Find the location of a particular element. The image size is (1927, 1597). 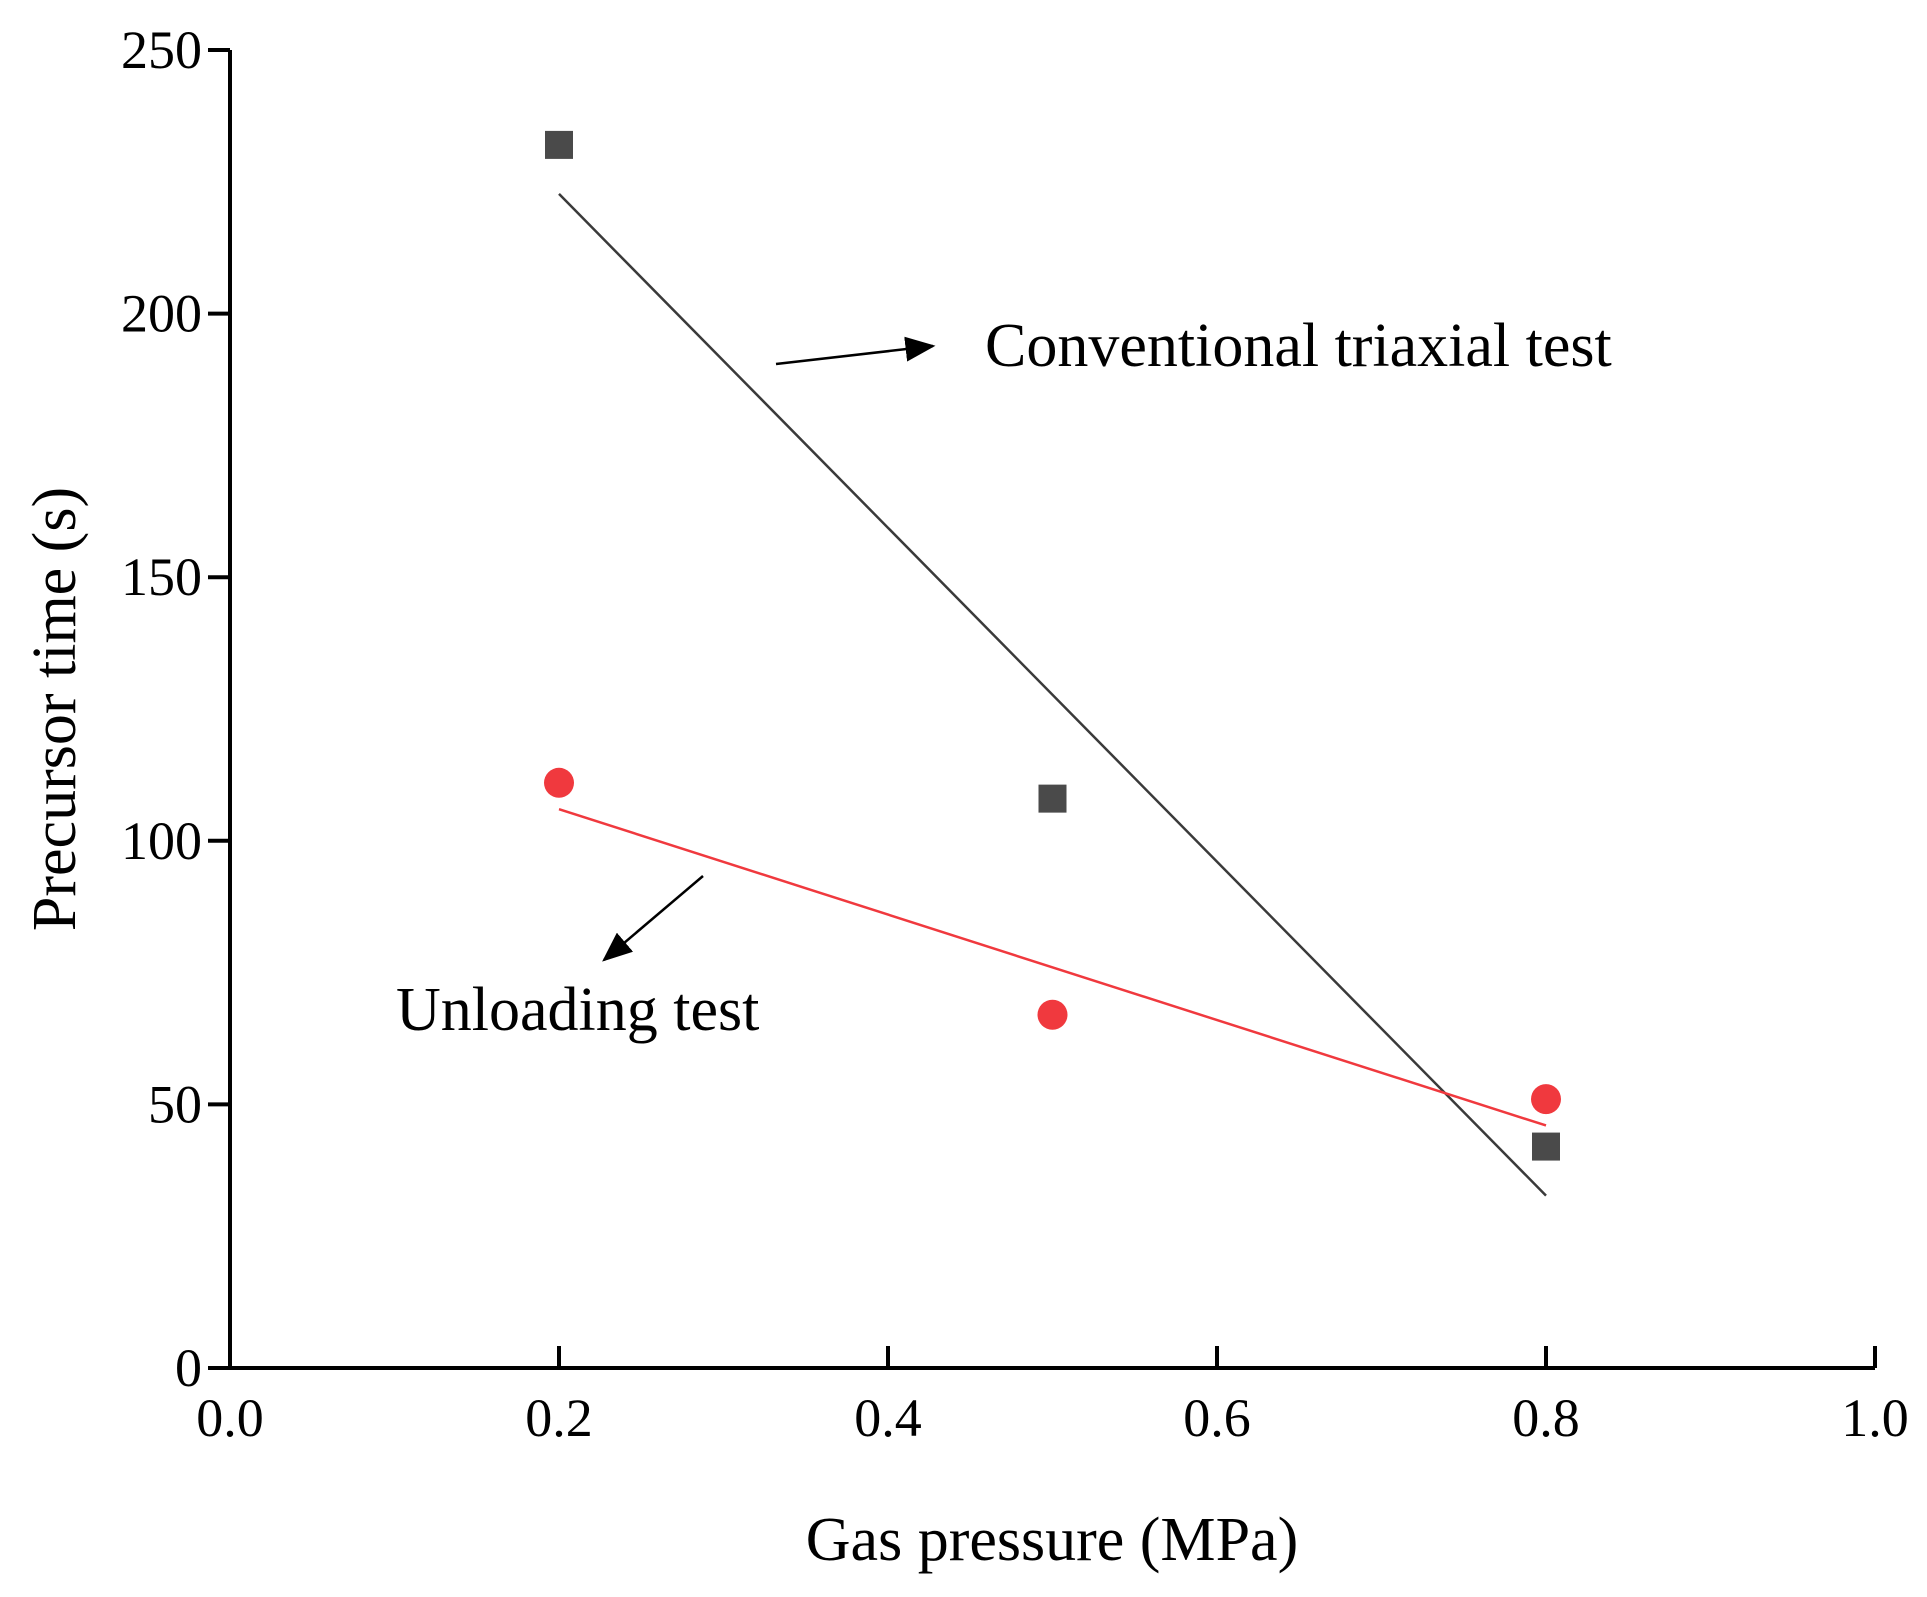

x-axis-title: Gas pressure (MPa) is located at coordinates (1052, 1540).